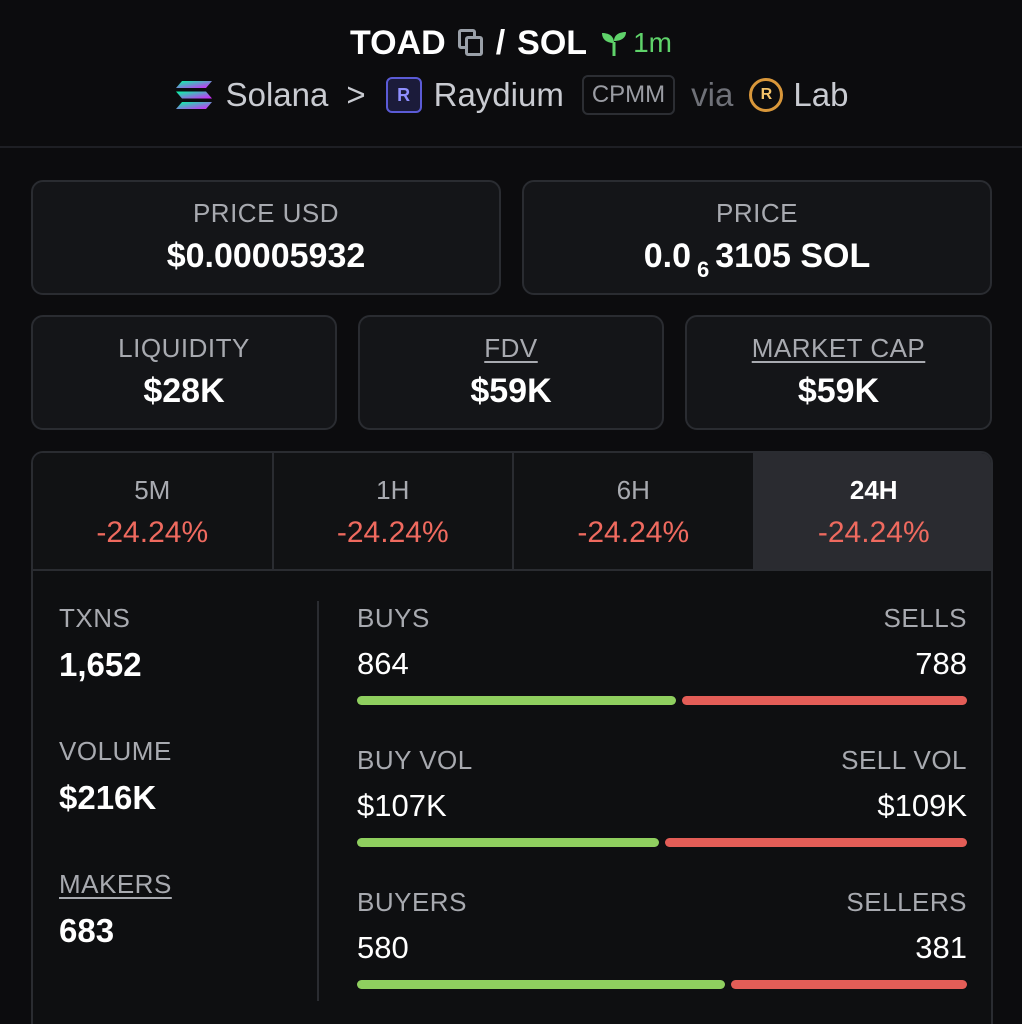  I want to click on sells-value: 788, so click(941, 663).